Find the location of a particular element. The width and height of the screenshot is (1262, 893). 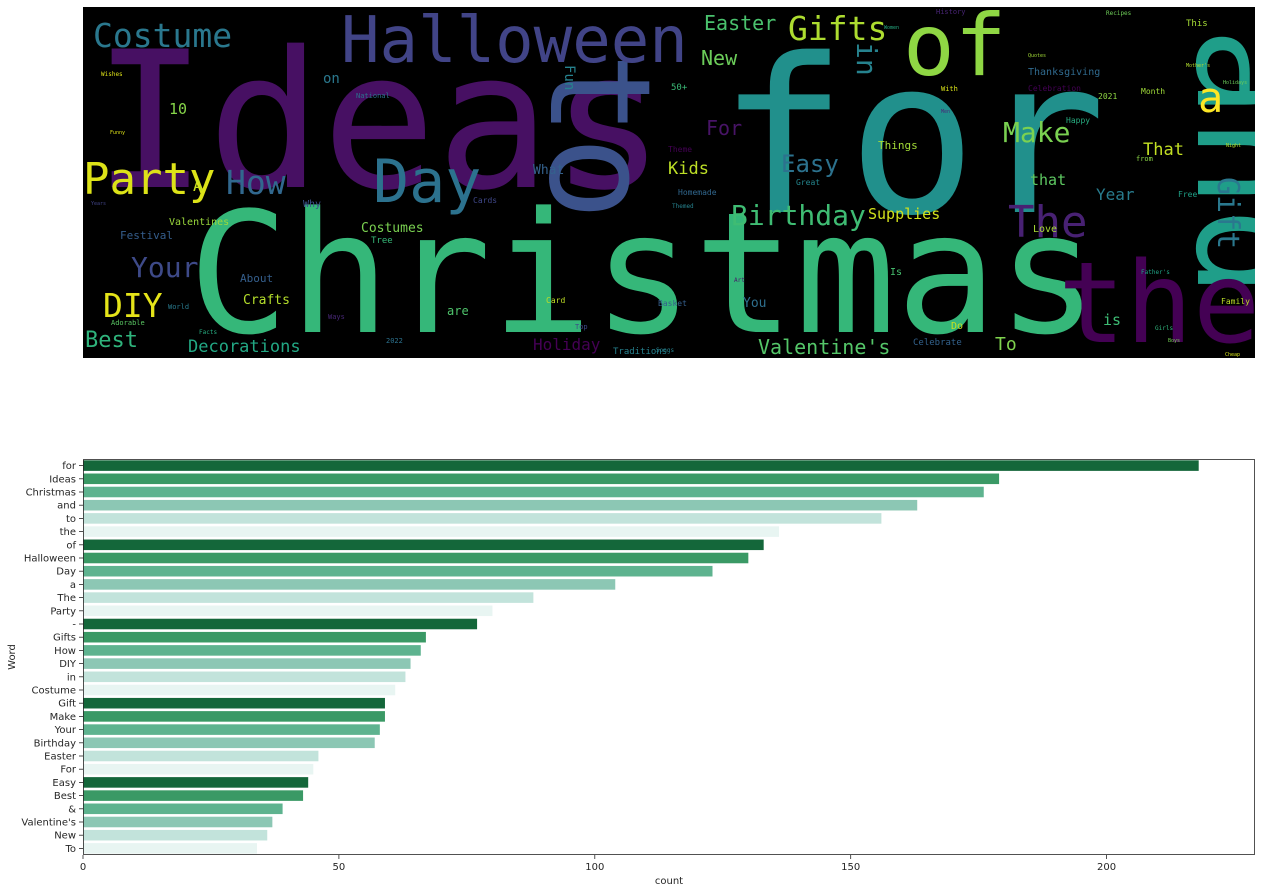

cloud-word-recipes: Recipes is located at coordinates (1119, 13).